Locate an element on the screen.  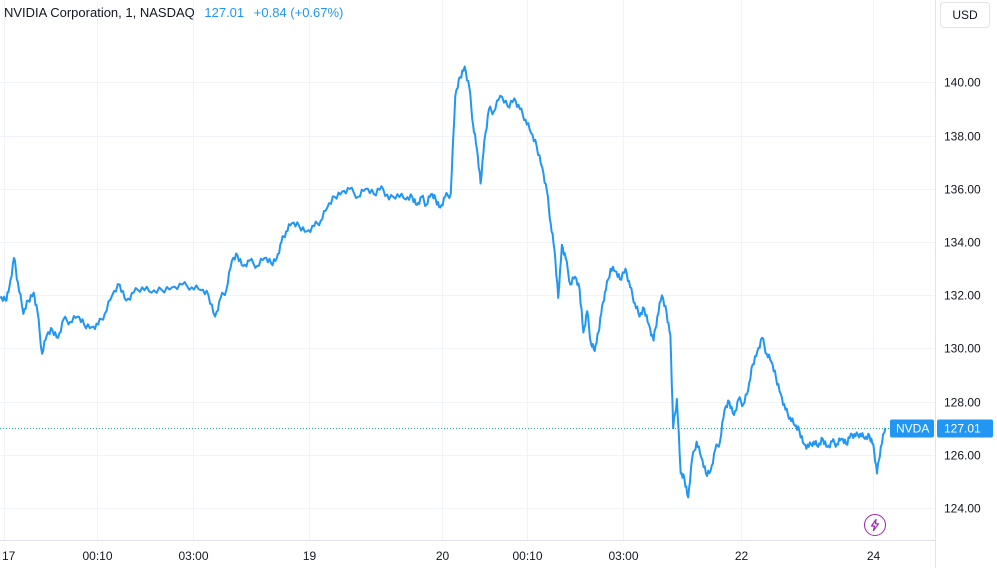
y-tick-label: 136.00 is located at coordinates (962, 190).